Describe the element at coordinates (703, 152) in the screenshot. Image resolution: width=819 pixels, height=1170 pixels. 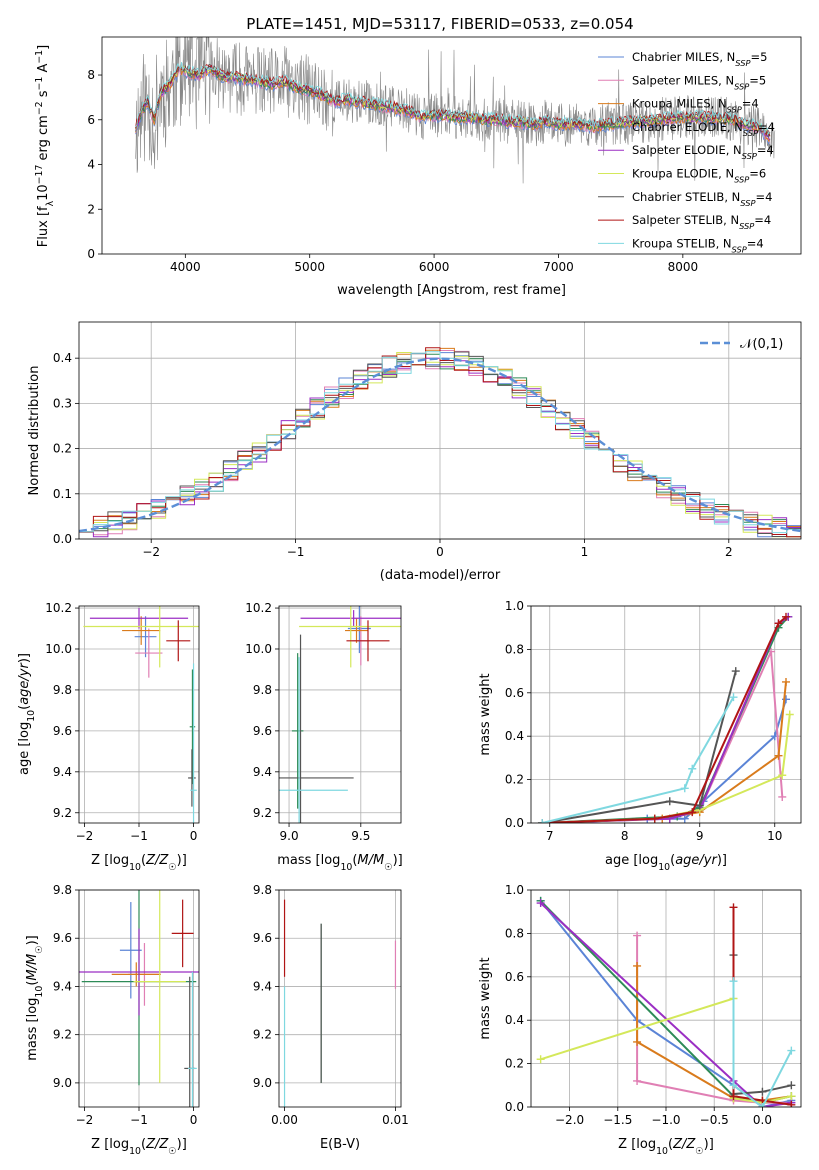
I see `legend-entry: Salpeter ELODIE, NSSP=4` at that location.